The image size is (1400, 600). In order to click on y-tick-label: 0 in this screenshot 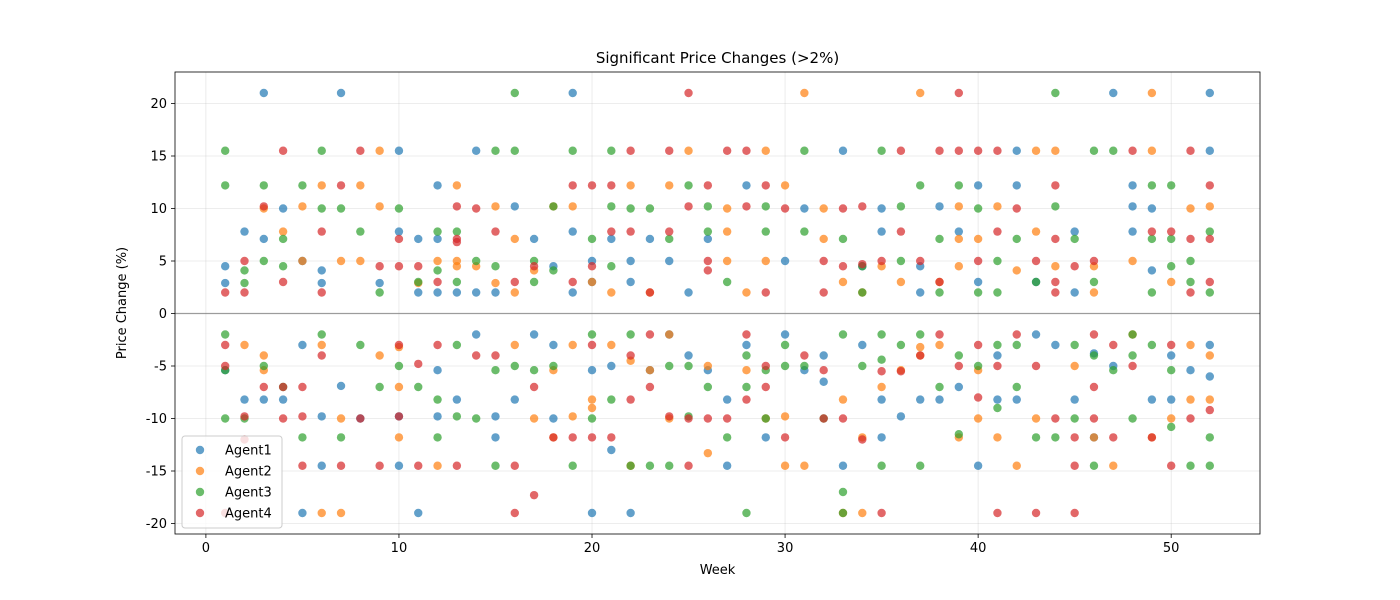, I will do `click(163, 314)`.